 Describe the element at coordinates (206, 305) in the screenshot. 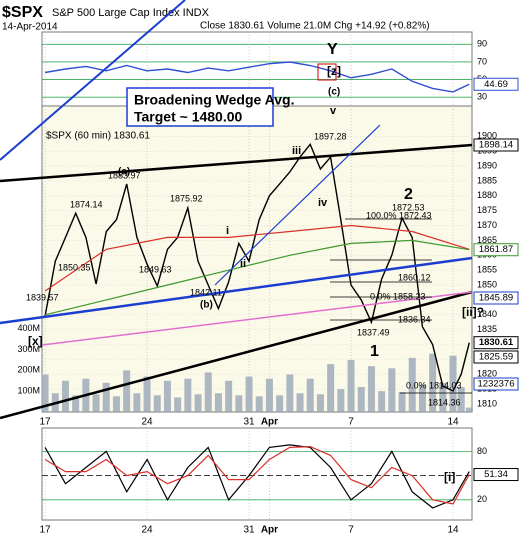

I see `annotation: (b)` at that location.